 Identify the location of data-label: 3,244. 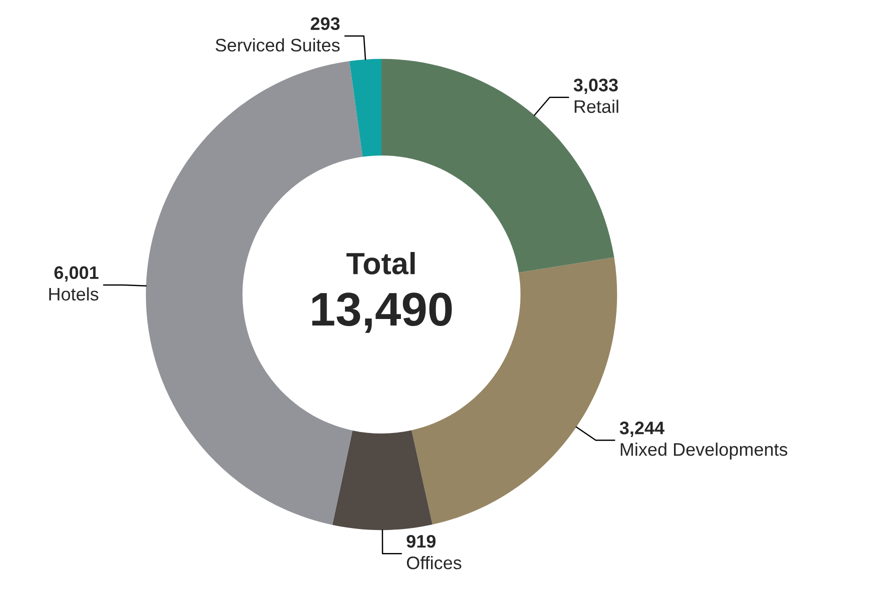
(642, 429).